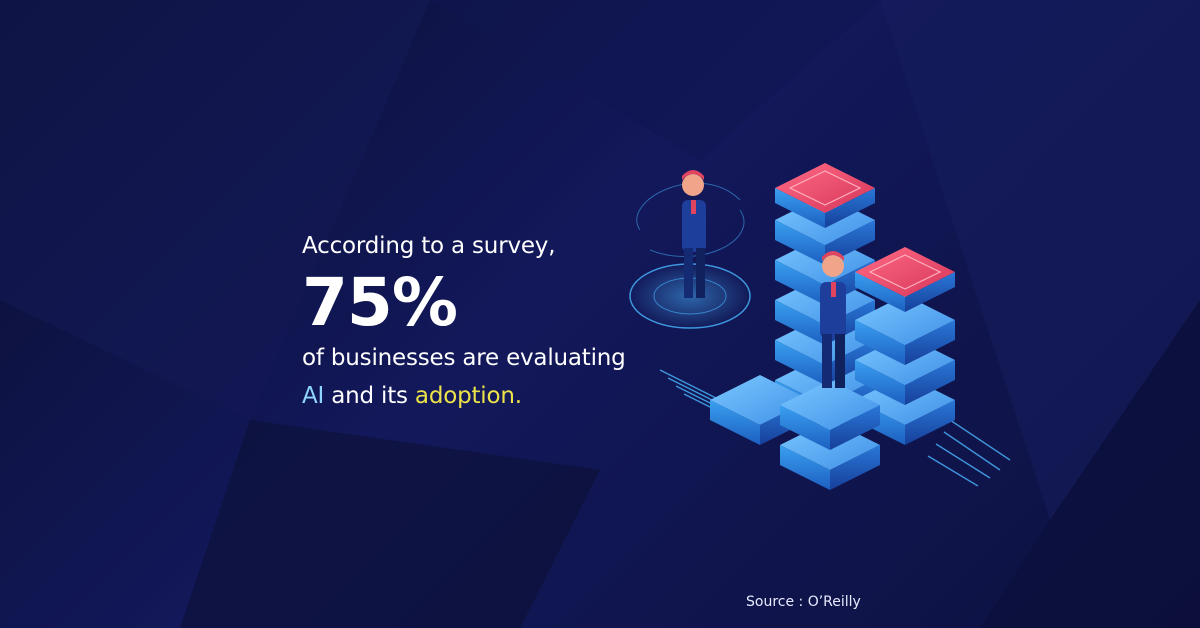 The width and height of the screenshot is (1200, 628). What do you see at coordinates (464, 358) in the screenshot?
I see `headline-line3: of businesses are evaluating` at bounding box center [464, 358].